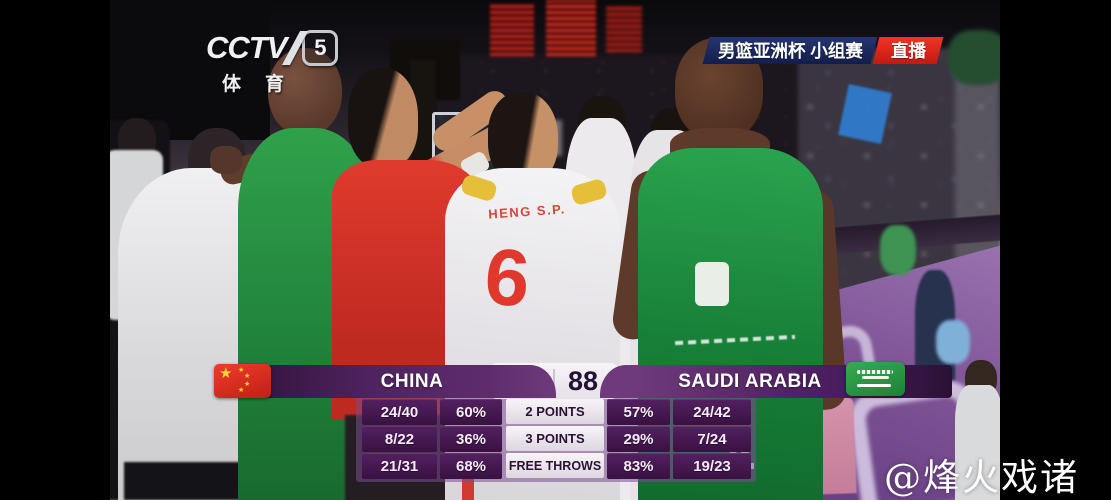 Image resolution: width=1111 pixels, height=500 pixels. Describe the element at coordinates (712, 439) in the screenshot. I see `away-made: 7/24` at that location.